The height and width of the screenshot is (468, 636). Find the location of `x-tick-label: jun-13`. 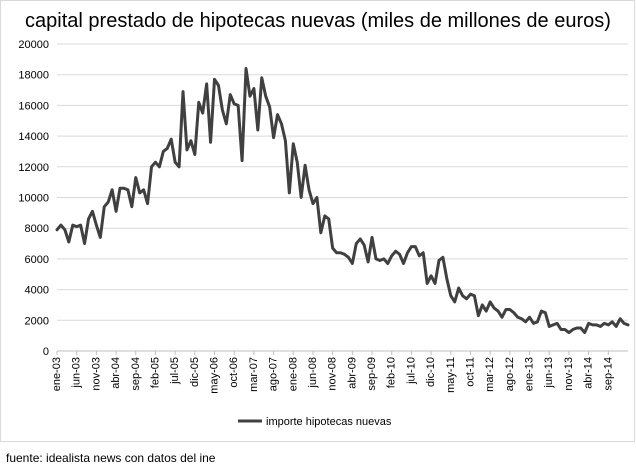

x-tick-label: jun-13 is located at coordinates (549, 373).